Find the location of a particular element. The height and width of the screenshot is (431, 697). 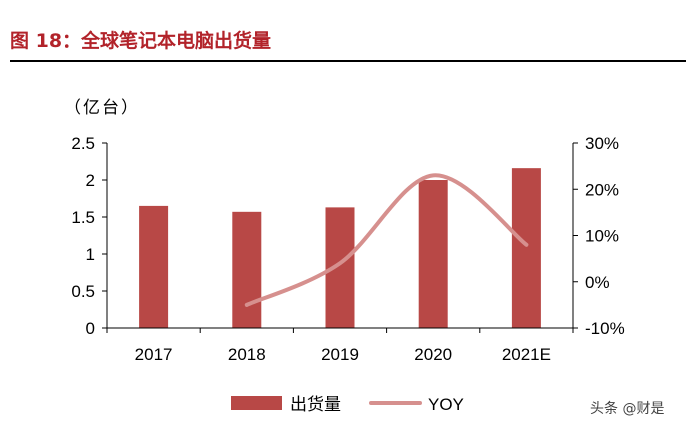

left-tick-label: 1 is located at coordinates (90, 254).